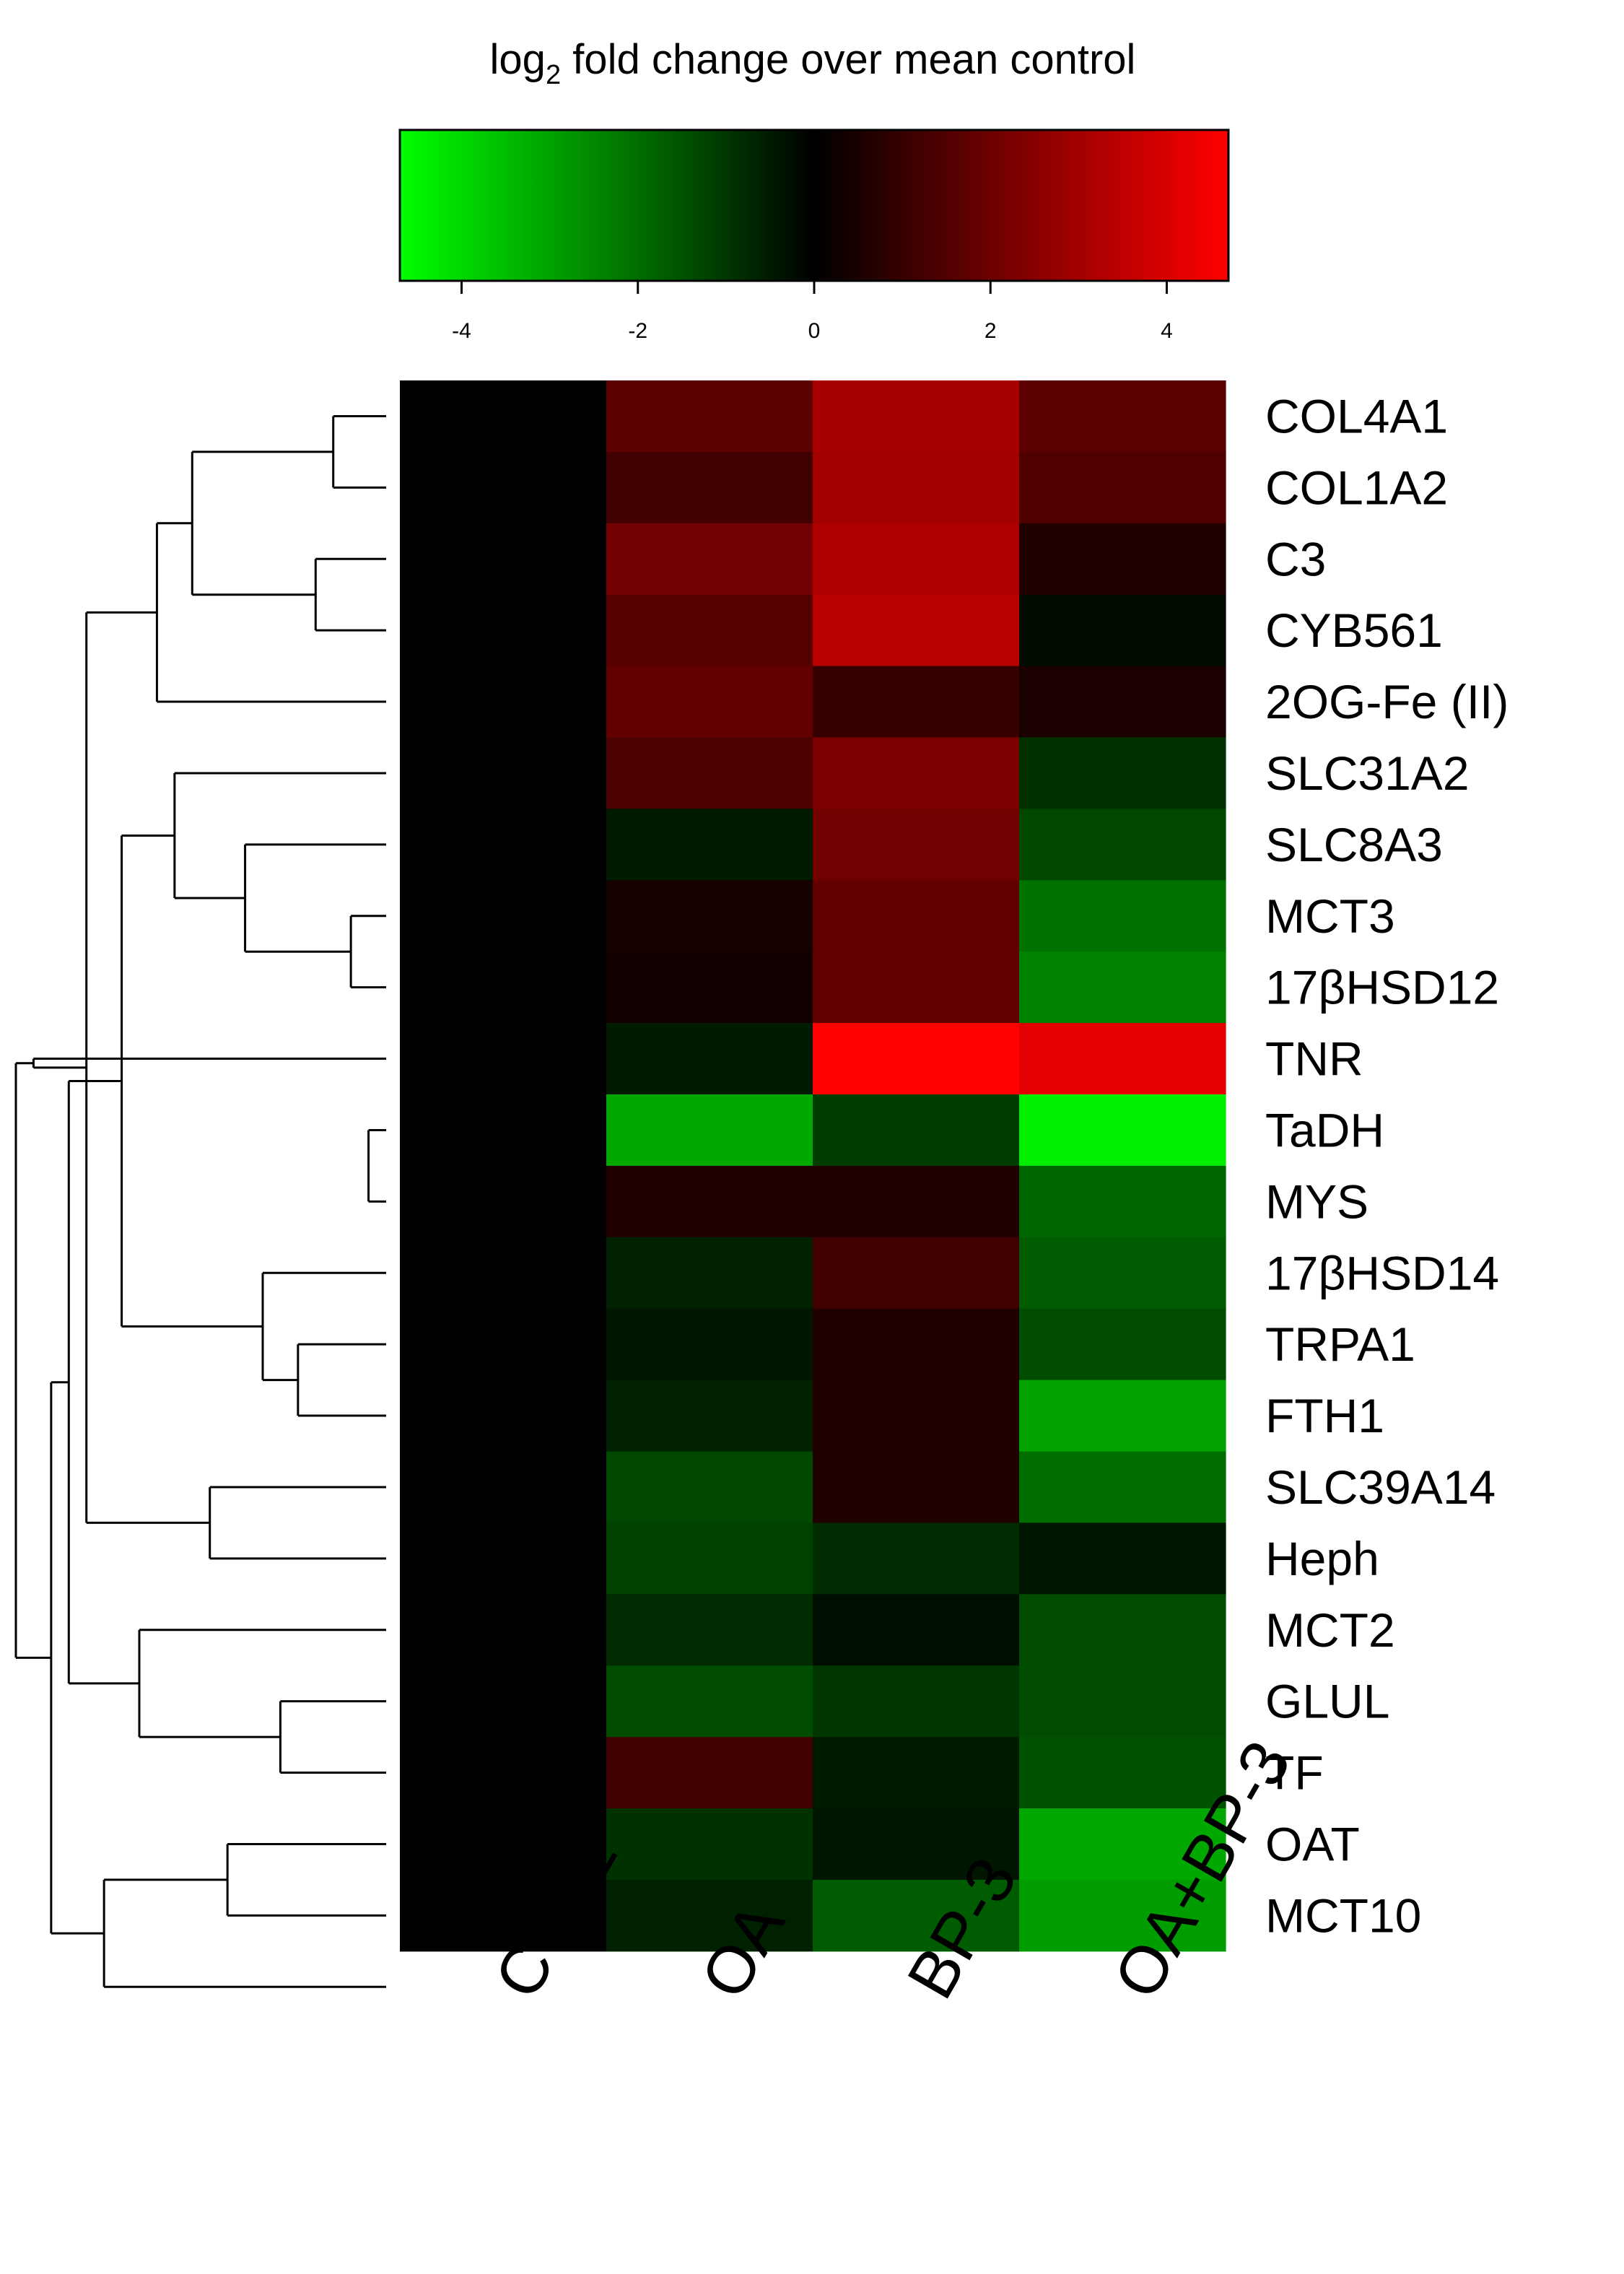  What do you see at coordinates (1387, 702) in the screenshot?
I see `row-label: 2OG-Fe (II)` at bounding box center [1387, 702].